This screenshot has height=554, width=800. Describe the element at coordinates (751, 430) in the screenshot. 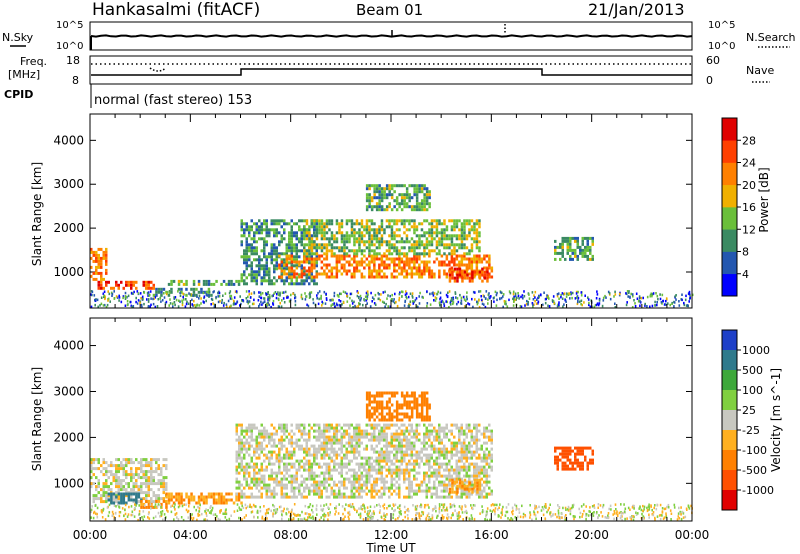

I see `velocity-colorbar-tick-label: -25` at that location.